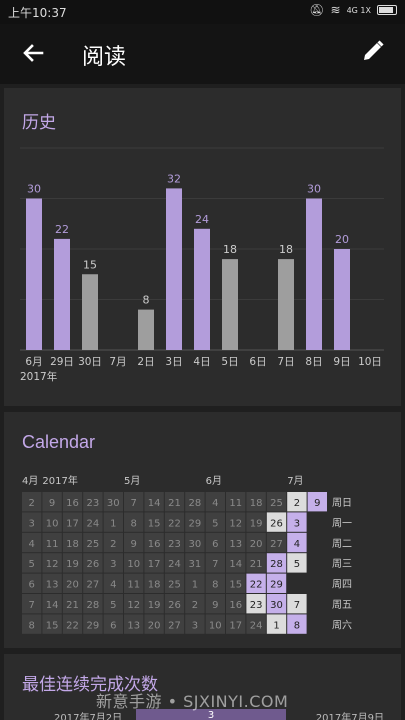 This screenshot has width=405, height=720. Describe the element at coordinates (146, 329) in the screenshot. I see `bar-2日` at that location.